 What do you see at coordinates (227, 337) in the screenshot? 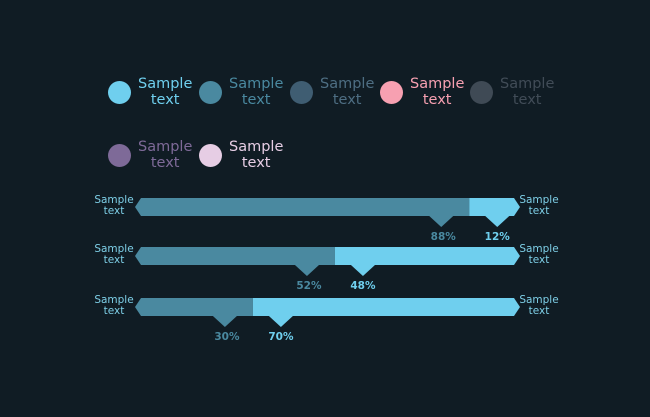
I see `data-label-dark: 30%` at bounding box center [227, 337].